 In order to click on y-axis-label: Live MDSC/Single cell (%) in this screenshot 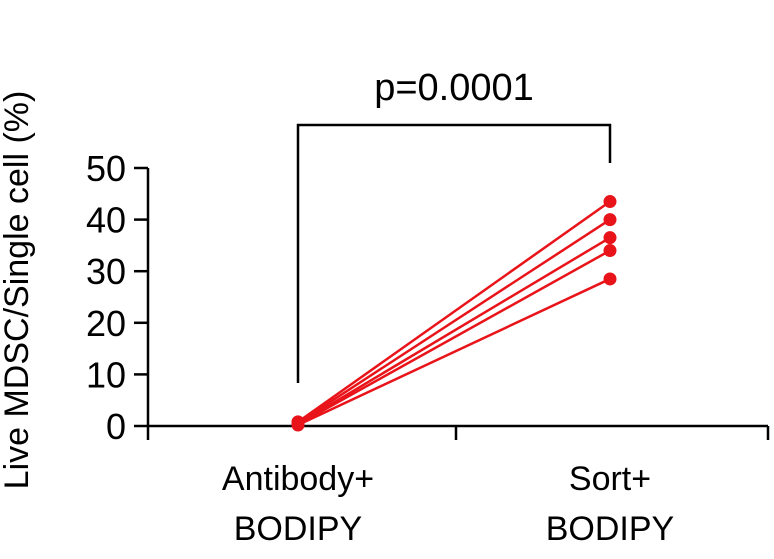, I will do `click(18, 290)`.